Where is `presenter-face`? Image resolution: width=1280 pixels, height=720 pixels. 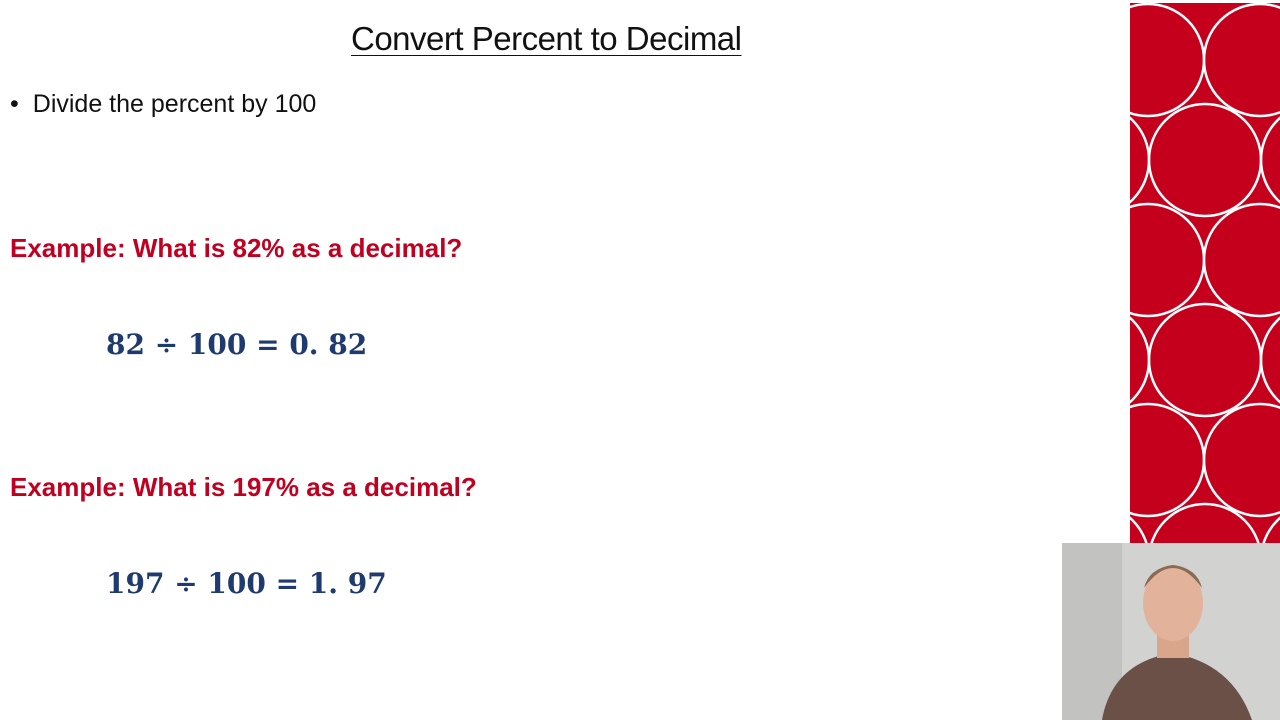 presenter-face is located at coordinates (1173, 603).